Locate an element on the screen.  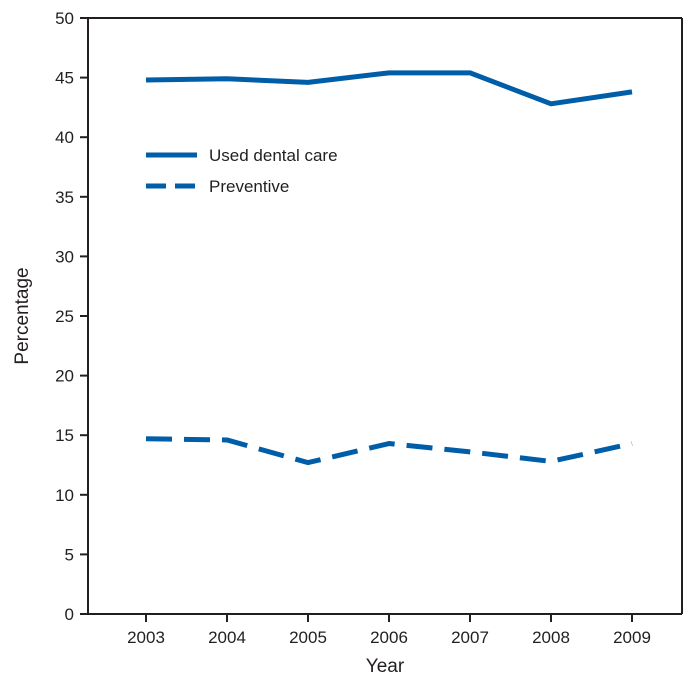
y-axis-title: Percentage is located at coordinates (22, 315).